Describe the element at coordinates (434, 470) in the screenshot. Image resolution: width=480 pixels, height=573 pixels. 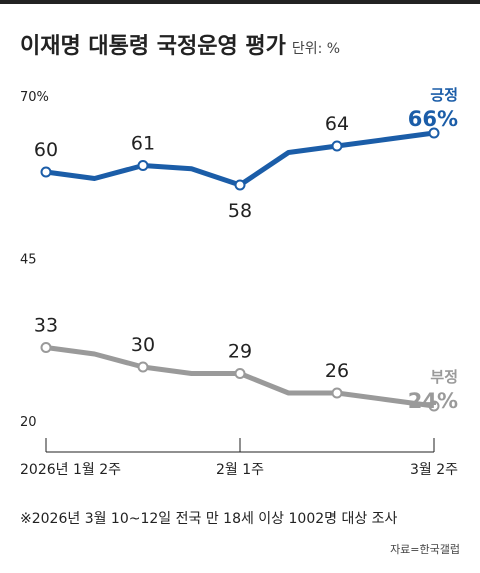
I see `x-tick-label: 3월 2주` at that location.